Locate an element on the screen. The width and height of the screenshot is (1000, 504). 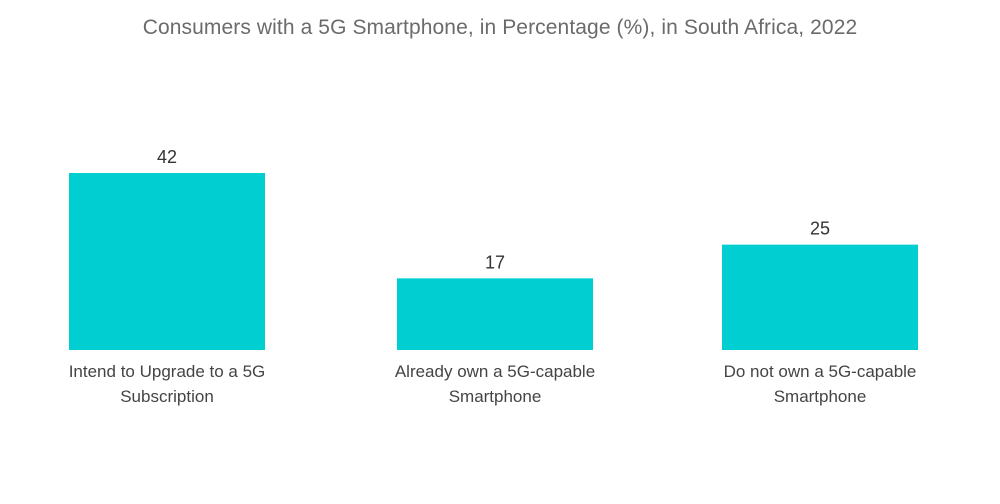
category-label-2-line-1: Already own a 5G-capable is located at coordinates (495, 371).